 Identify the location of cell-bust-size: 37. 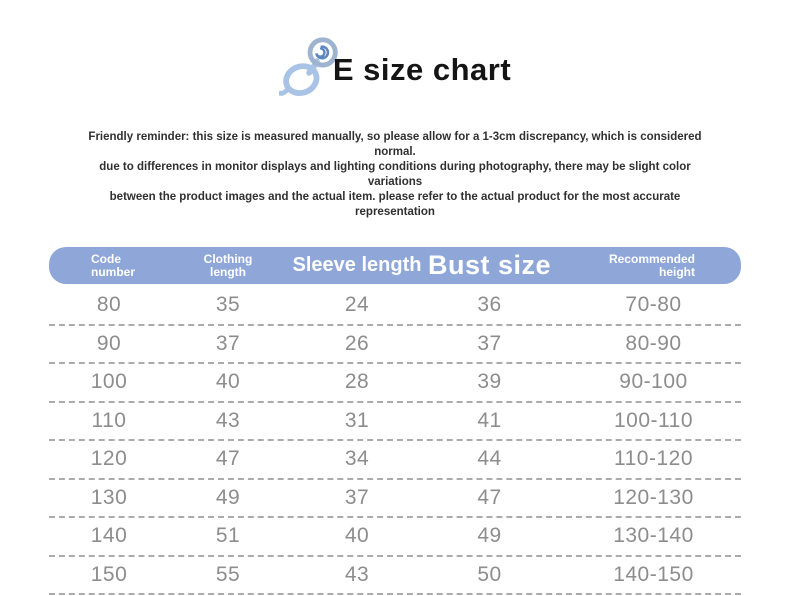
(489, 343).